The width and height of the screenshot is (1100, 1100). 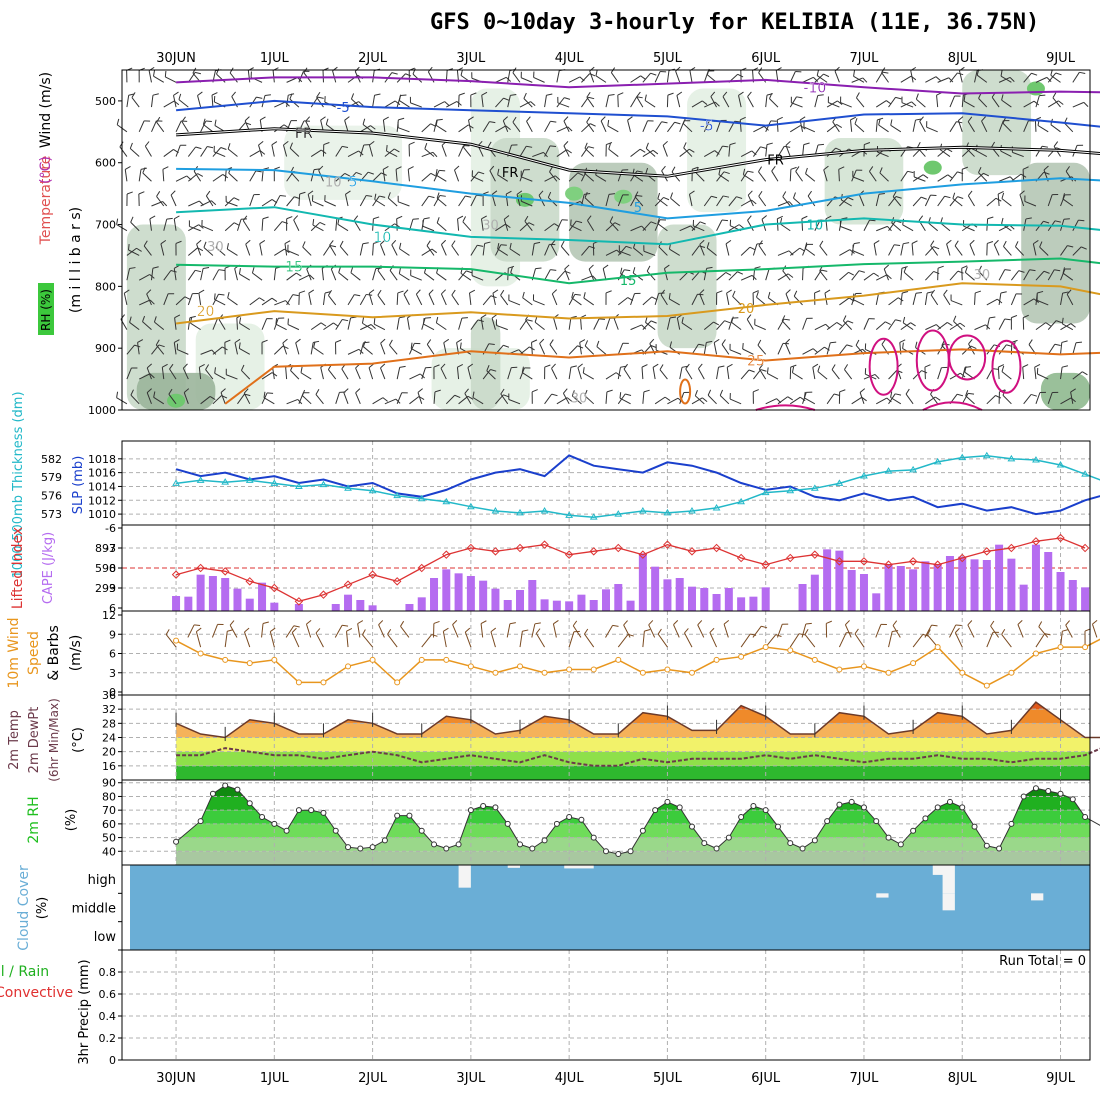 I want to click on y-tick-label: 60, so click(x=109, y=824).